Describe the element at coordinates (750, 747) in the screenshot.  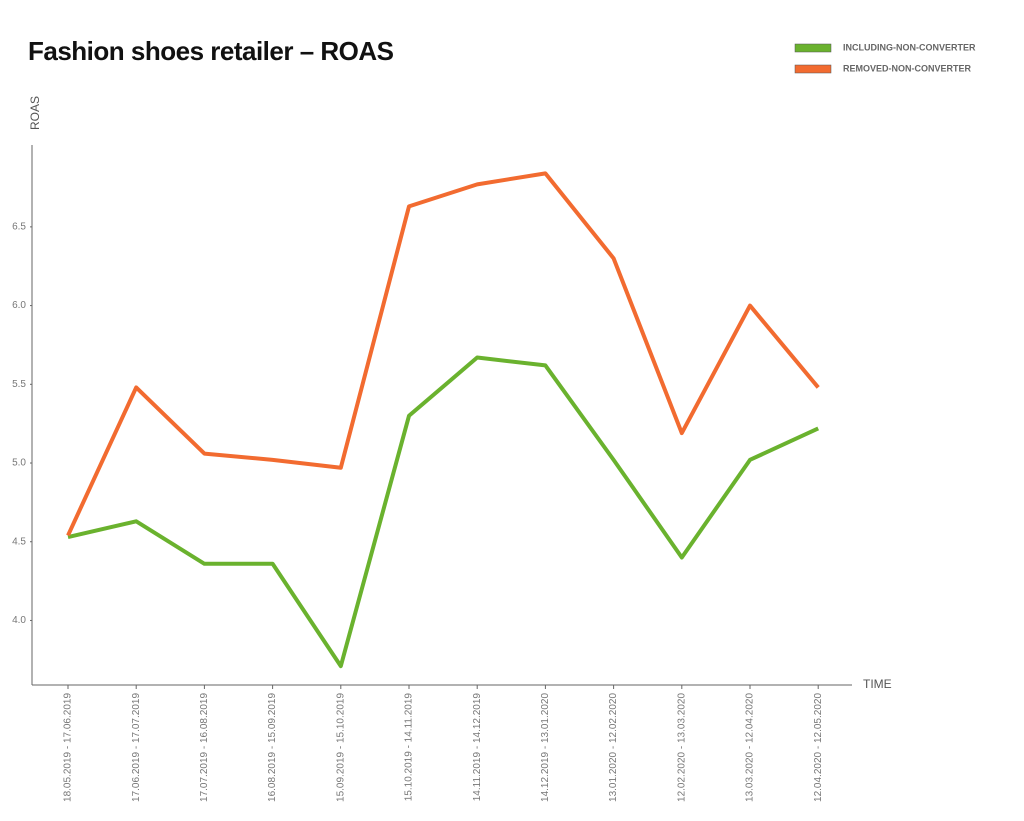
I see `x-tick-label: 13.03.2020 - 12.04.2020` at that location.